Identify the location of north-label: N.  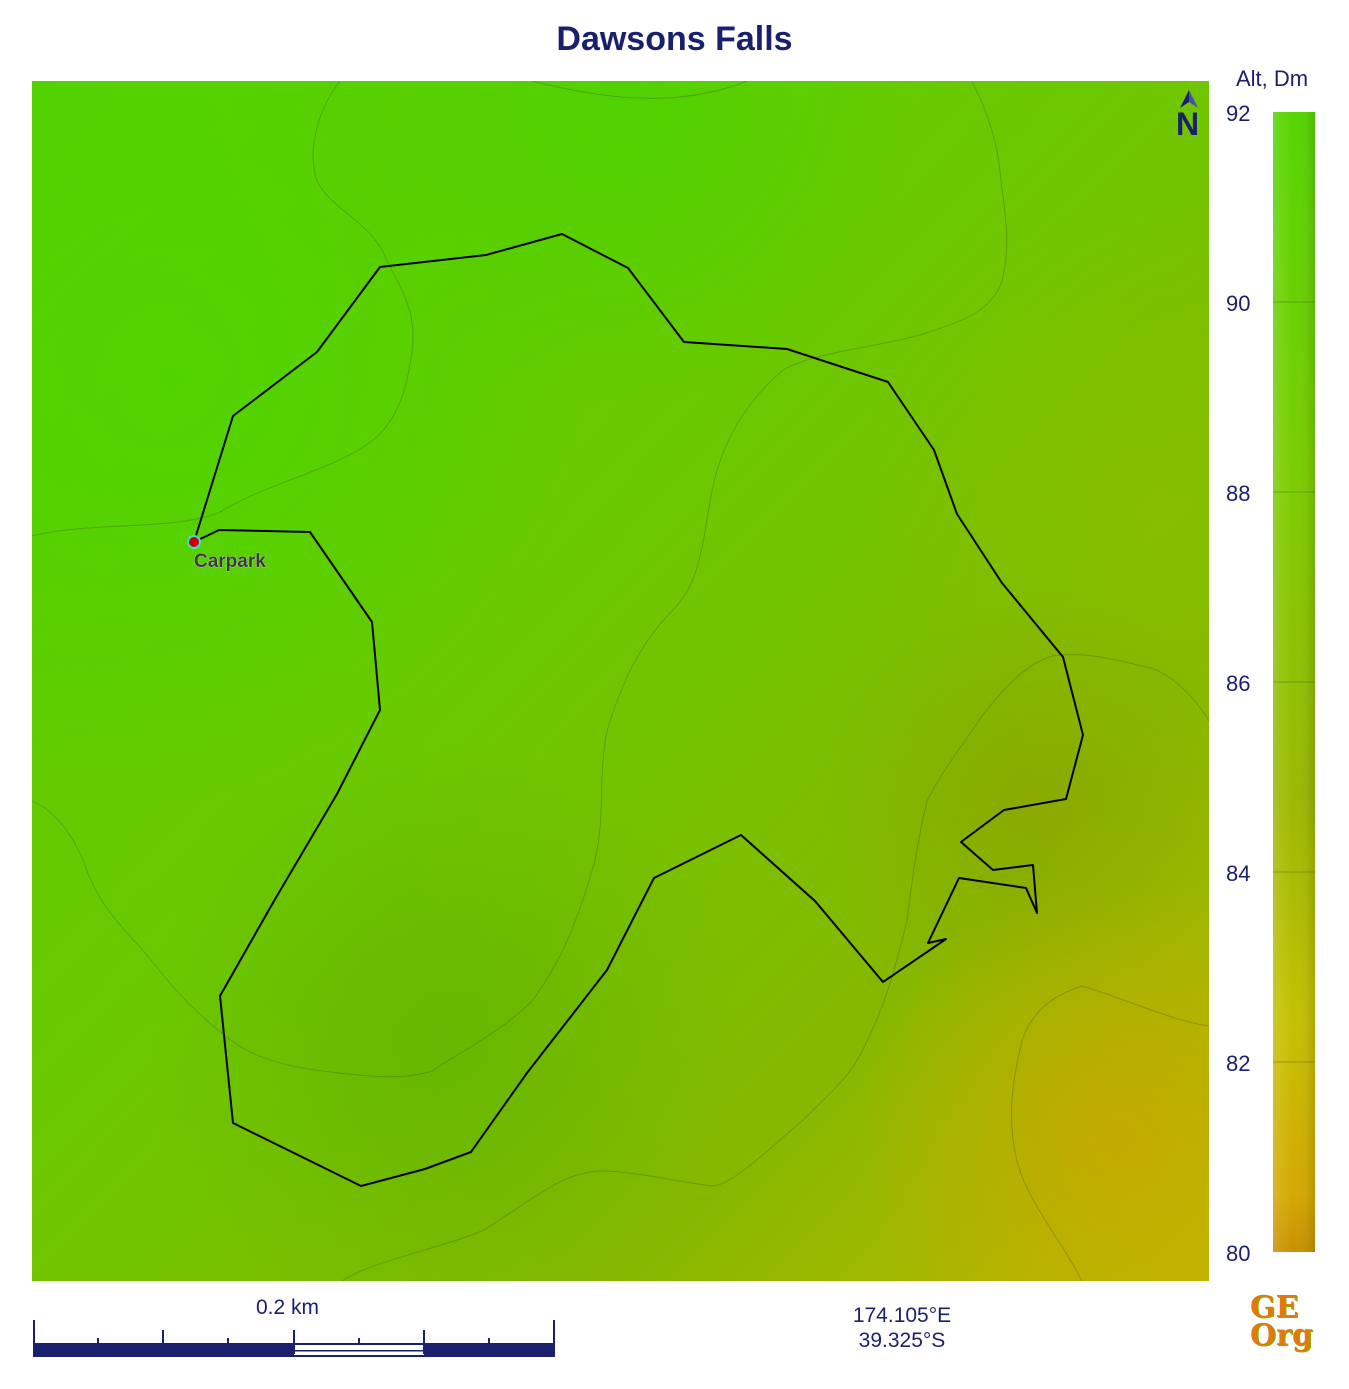
(1188, 124).